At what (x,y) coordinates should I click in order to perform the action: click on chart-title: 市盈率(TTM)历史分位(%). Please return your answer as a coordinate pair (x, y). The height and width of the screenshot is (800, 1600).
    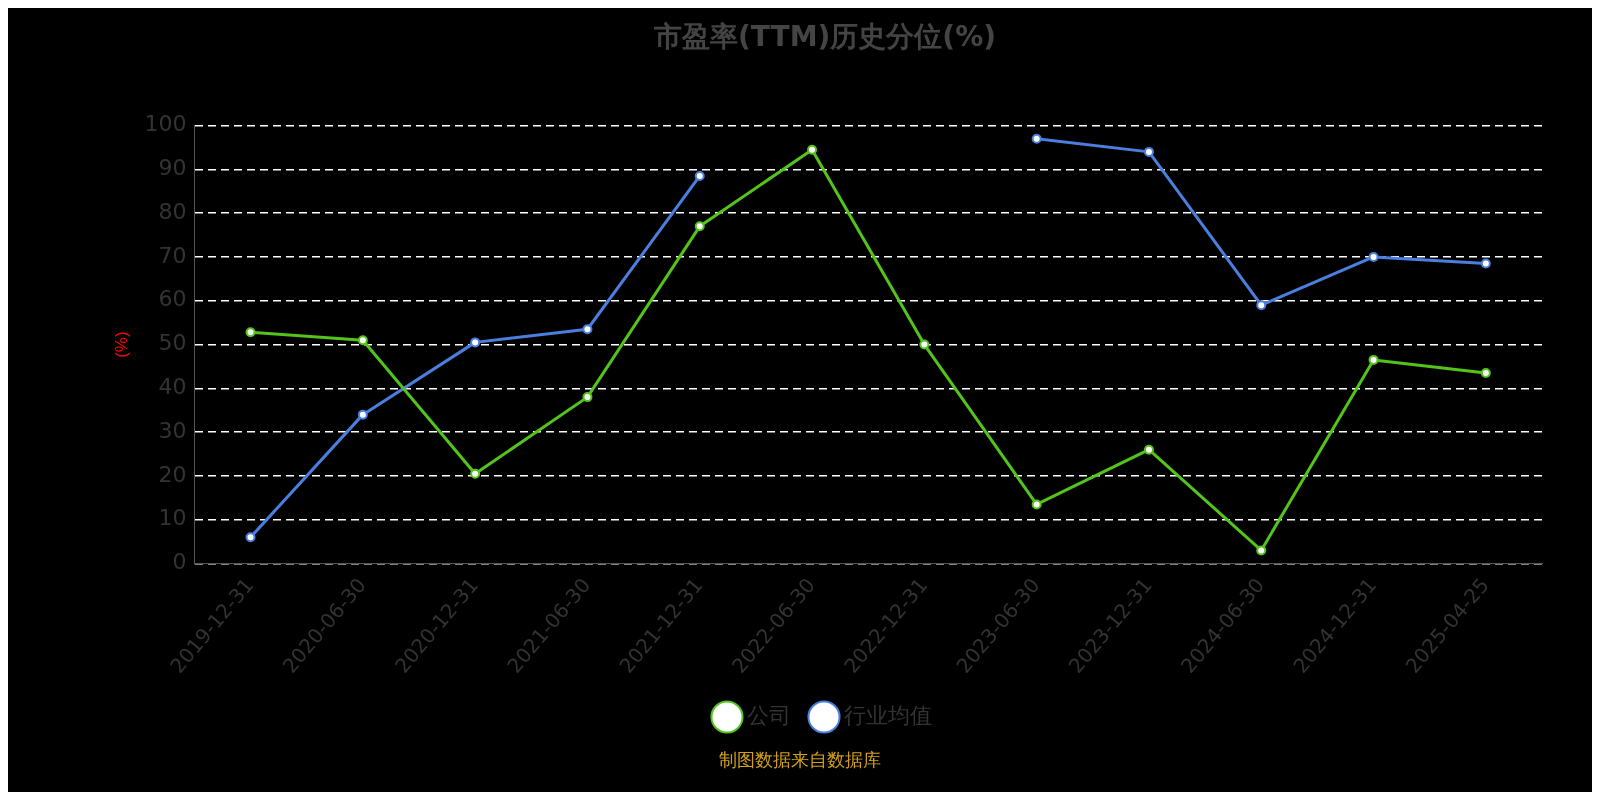
    Looking at the image, I should click on (824, 37).